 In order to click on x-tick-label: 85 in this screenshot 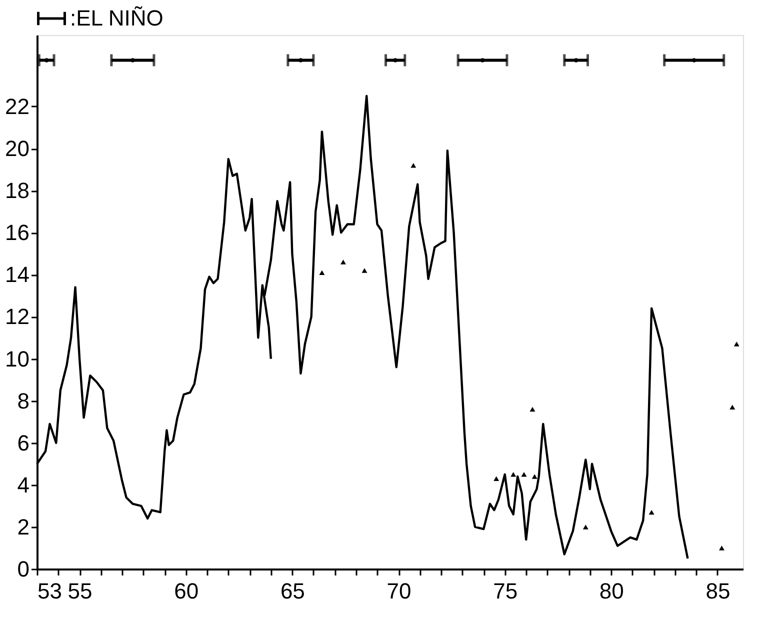, I will do `click(718, 591)`.